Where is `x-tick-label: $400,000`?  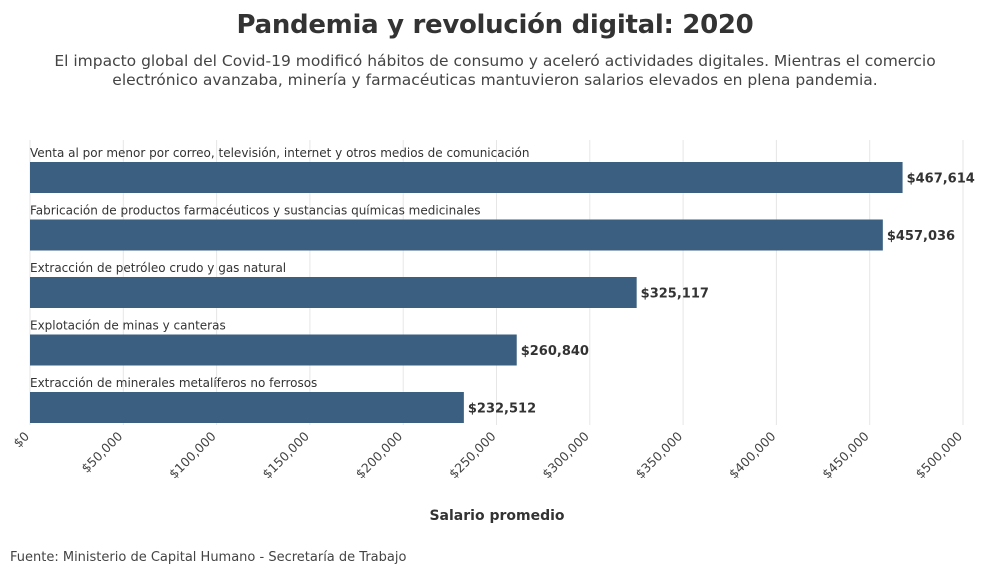
x-tick-label: $400,000 is located at coordinates (752, 454).